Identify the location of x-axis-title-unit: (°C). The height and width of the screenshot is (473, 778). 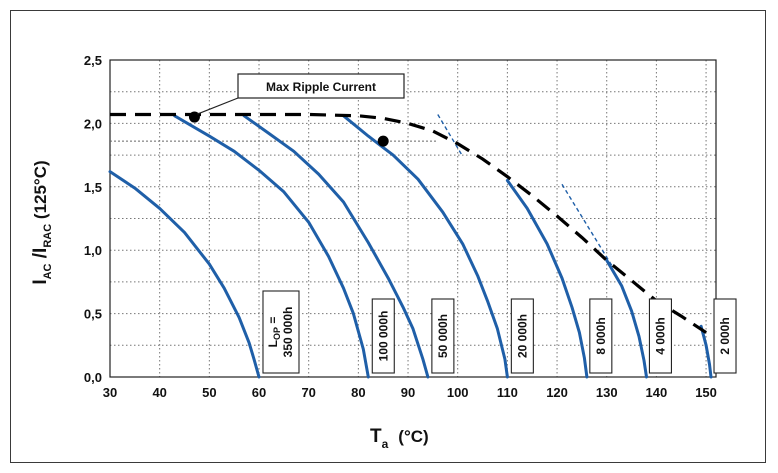
(413, 436).